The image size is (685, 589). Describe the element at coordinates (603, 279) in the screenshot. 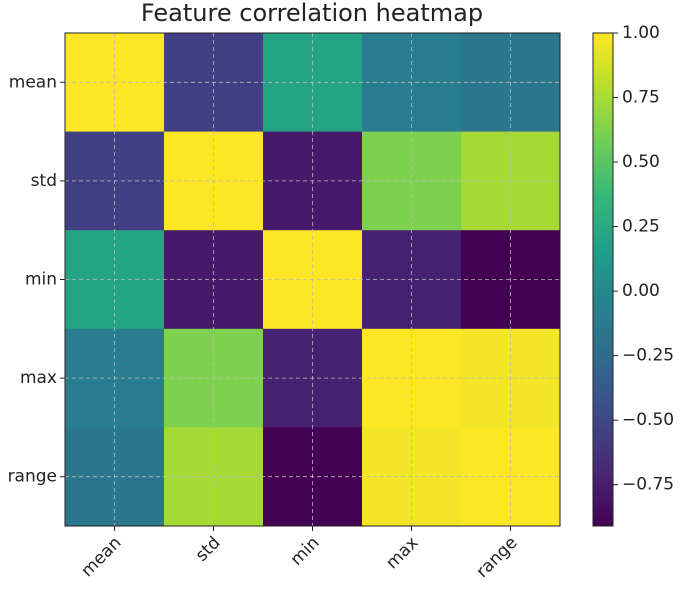

I see `colorbar` at that location.